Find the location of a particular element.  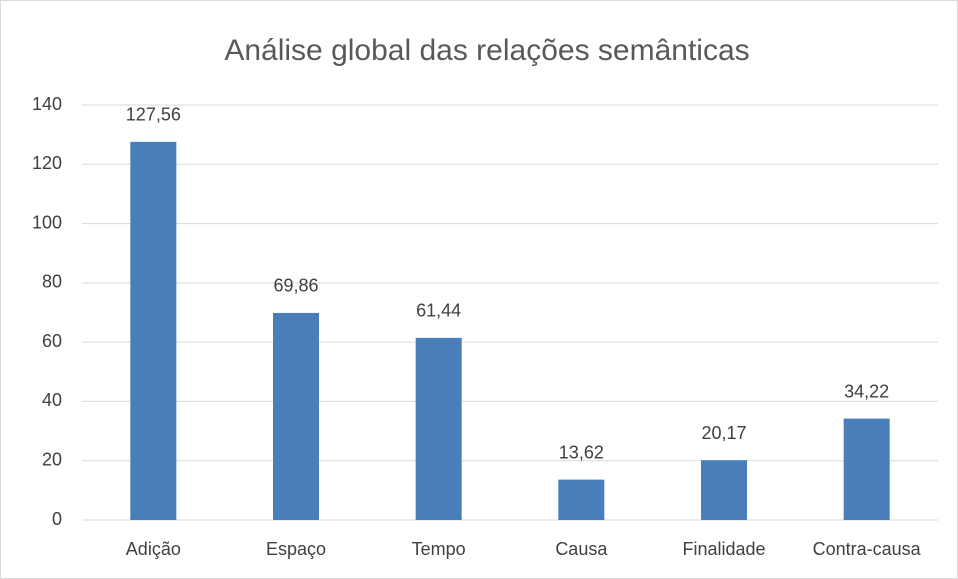

x-tick-label: Causa is located at coordinates (581, 549).